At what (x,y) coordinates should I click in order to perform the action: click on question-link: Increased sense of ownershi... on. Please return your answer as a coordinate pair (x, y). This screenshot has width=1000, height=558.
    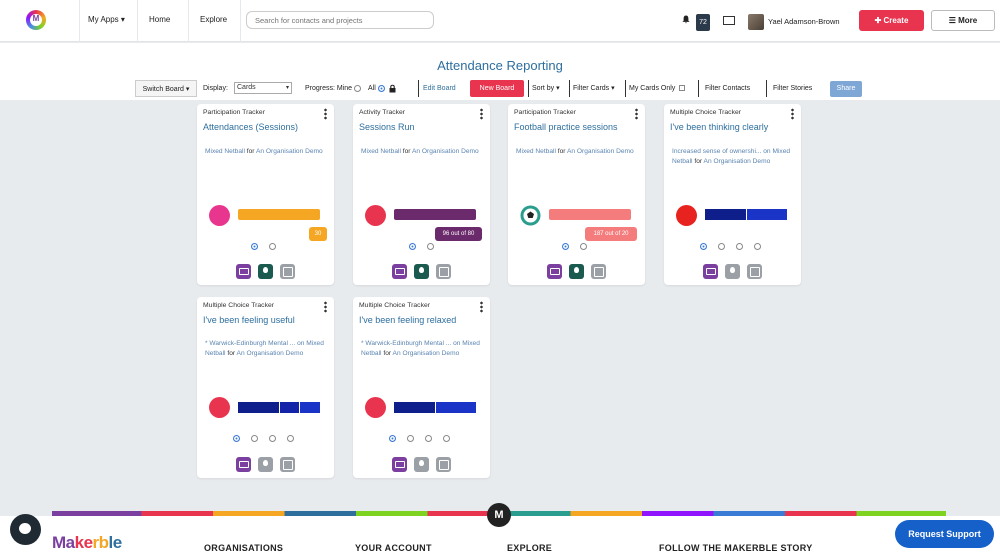
    Looking at the image, I should click on (721, 151).